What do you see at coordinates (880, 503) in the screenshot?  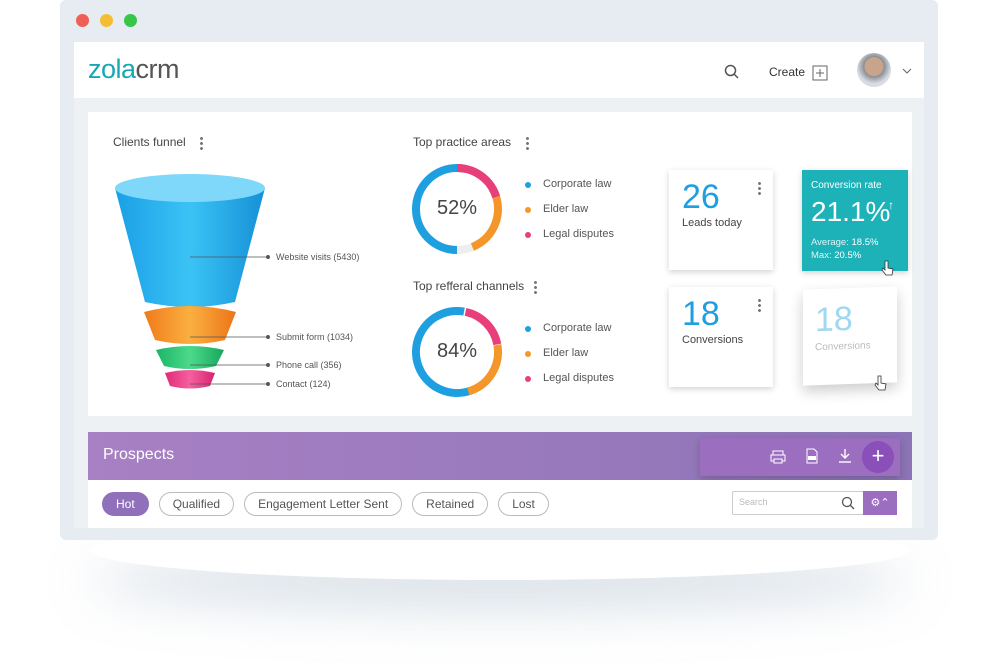 I see `settings-button: ⚙⌃` at bounding box center [880, 503].